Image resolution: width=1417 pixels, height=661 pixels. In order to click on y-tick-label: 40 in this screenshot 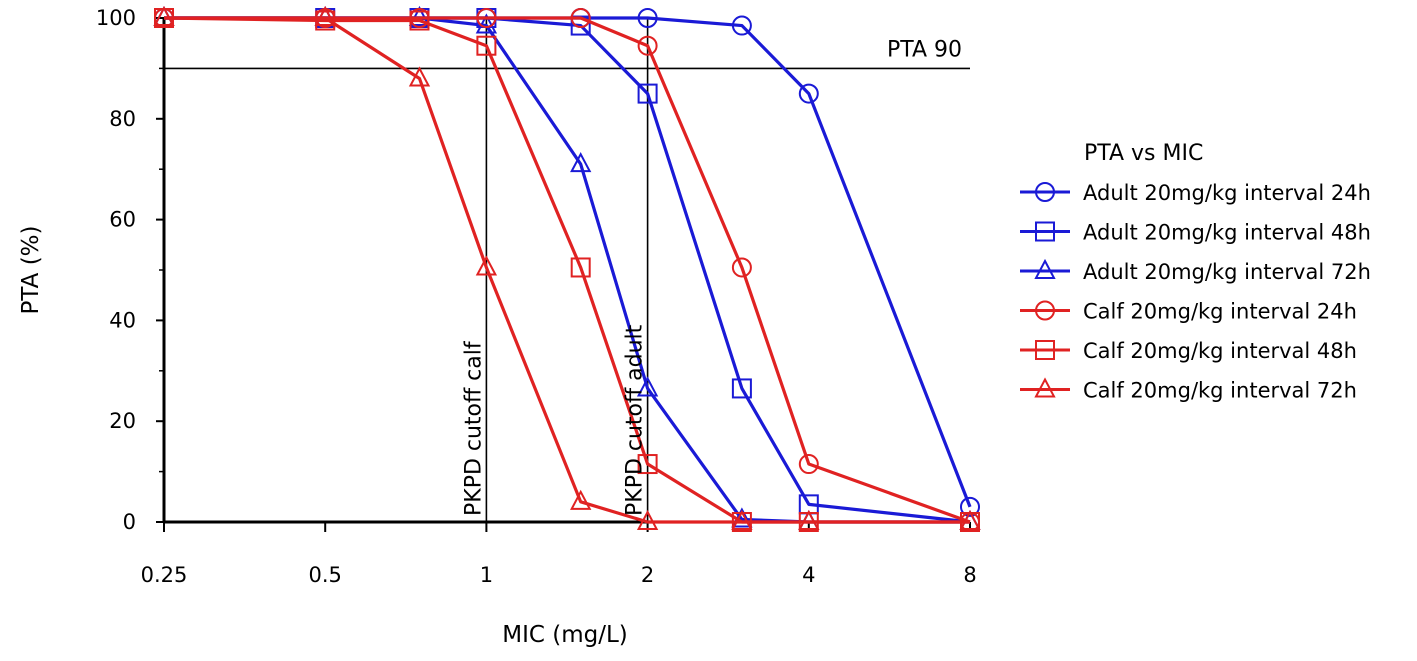, I will do `click(122, 320)`.